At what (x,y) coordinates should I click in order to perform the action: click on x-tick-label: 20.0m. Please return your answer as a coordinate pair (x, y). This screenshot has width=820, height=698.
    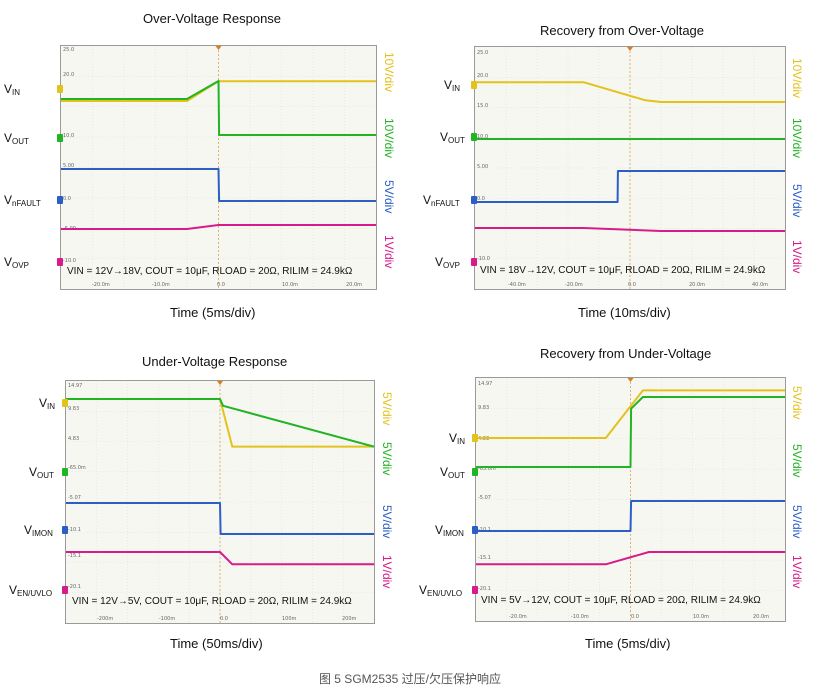
    Looking at the image, I should click on (697, 285).